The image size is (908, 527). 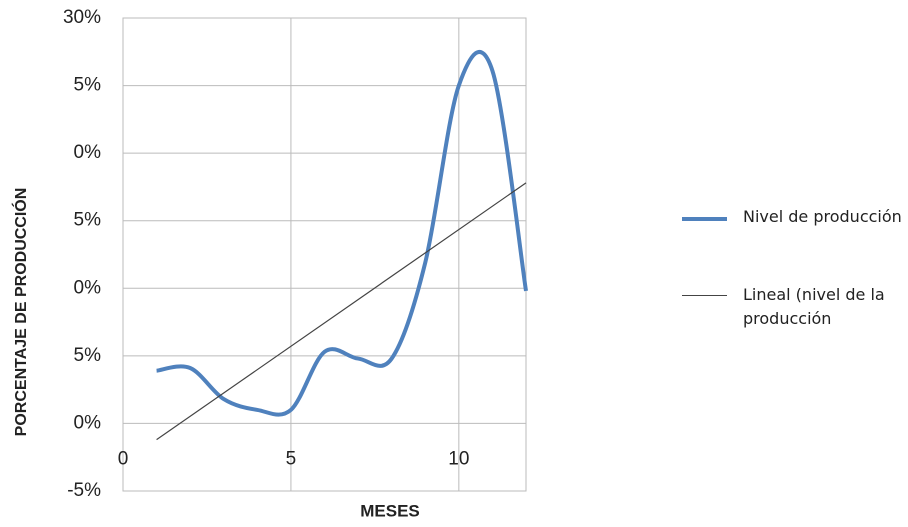 I want to click on y-tick-label: -5%, so click(x=84, y=490).